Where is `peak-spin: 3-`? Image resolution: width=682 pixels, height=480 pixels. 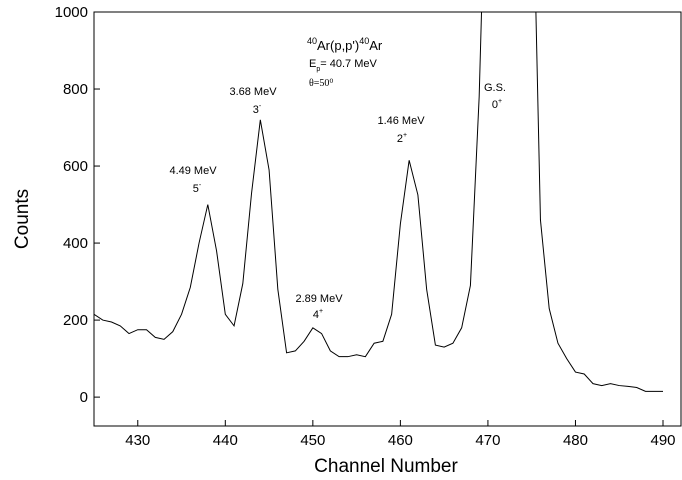 peak-spin: 3- is located at coordinates (257, 109).